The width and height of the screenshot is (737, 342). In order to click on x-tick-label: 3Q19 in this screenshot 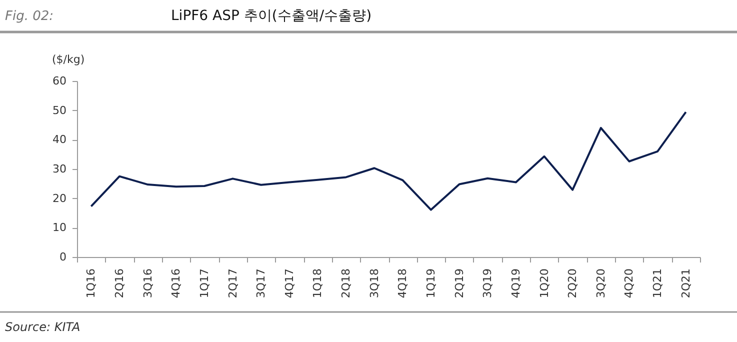, I will do `click(487, 283)`.